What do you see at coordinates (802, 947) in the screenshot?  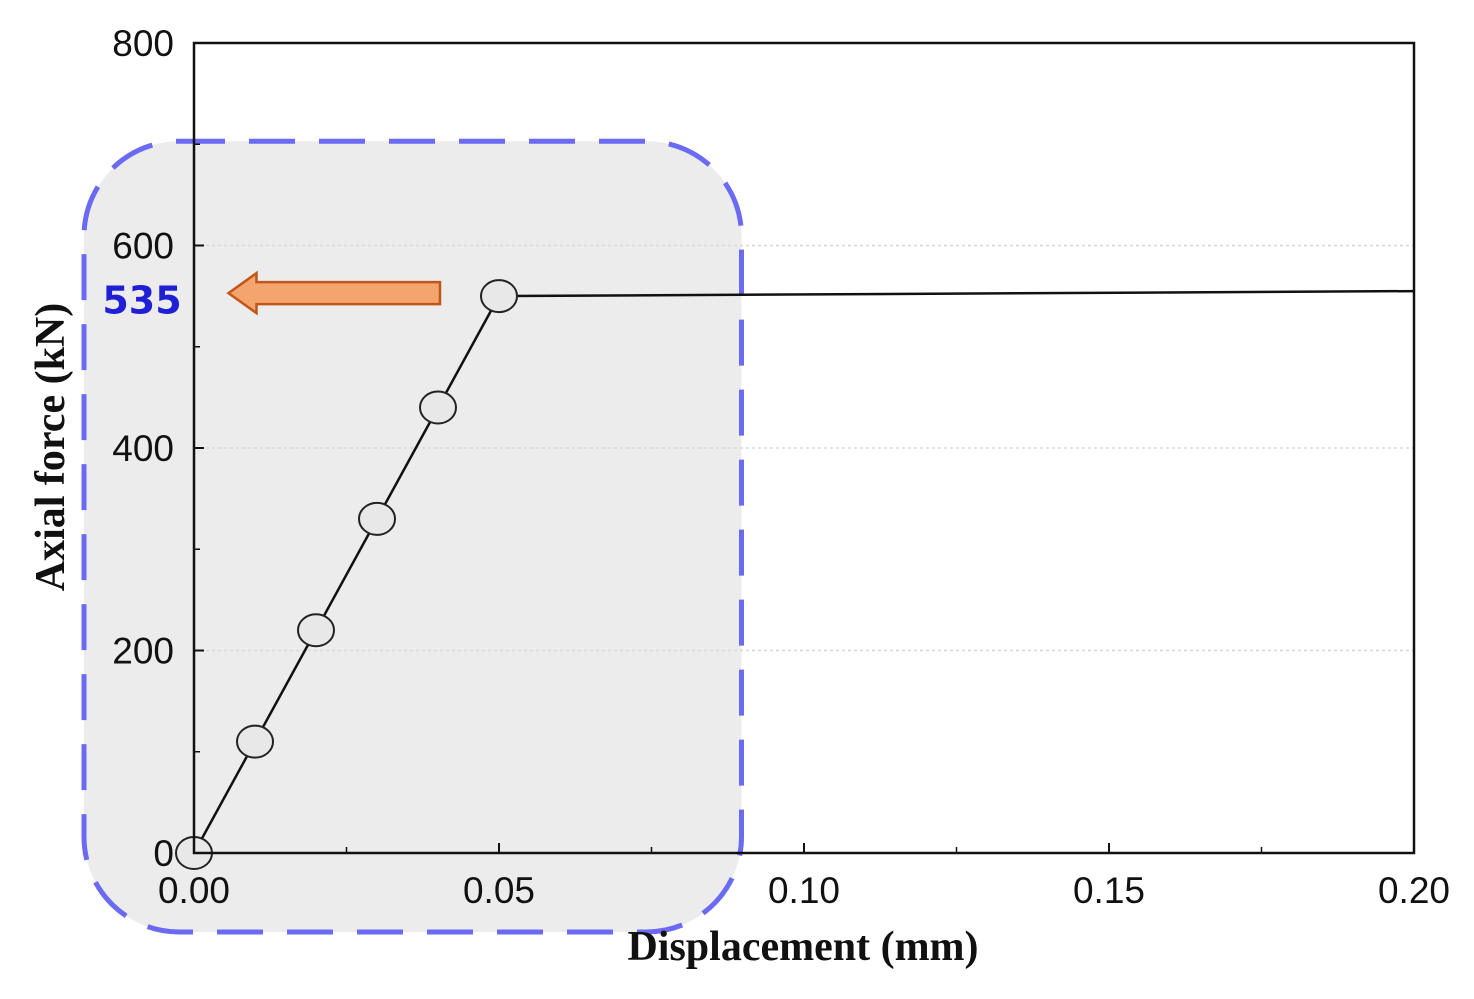 I see `x-axis-title: Displacement (mm)` at bounding box center [802, 947].